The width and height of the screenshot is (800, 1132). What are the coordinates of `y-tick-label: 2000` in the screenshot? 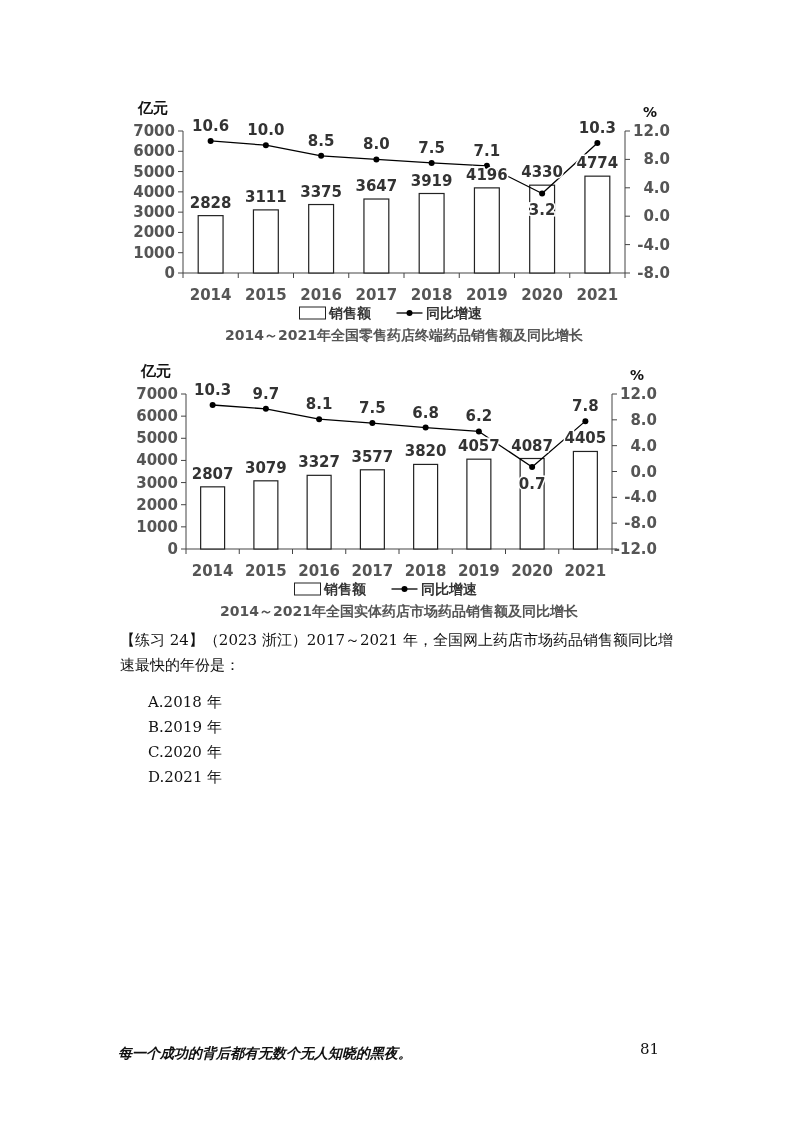 It's located at (154, 232).